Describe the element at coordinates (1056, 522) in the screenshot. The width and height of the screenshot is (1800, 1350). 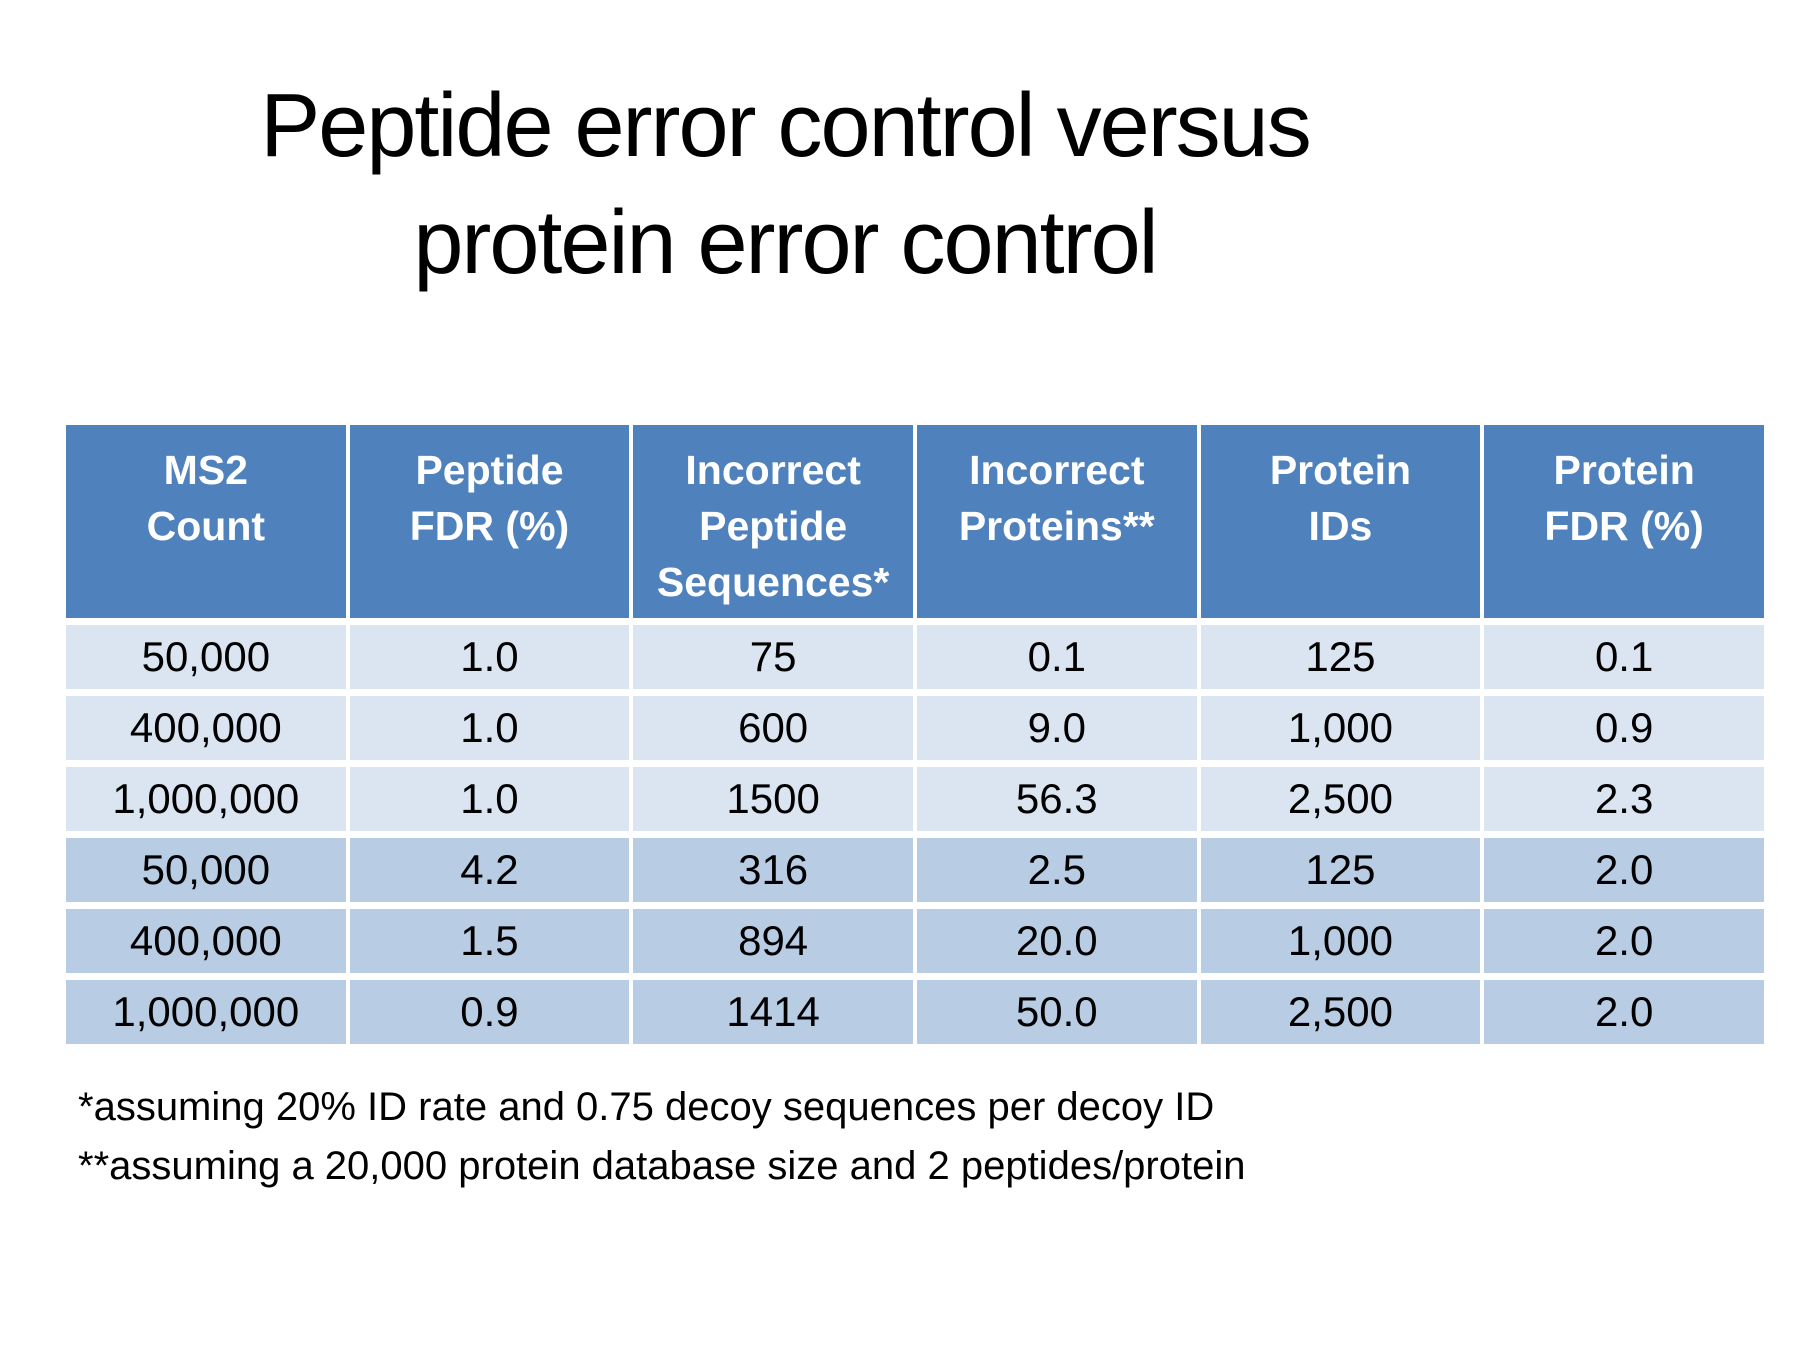
I see `header-cell-incorrect-proteins: Incorrect Proteins**` at that location.